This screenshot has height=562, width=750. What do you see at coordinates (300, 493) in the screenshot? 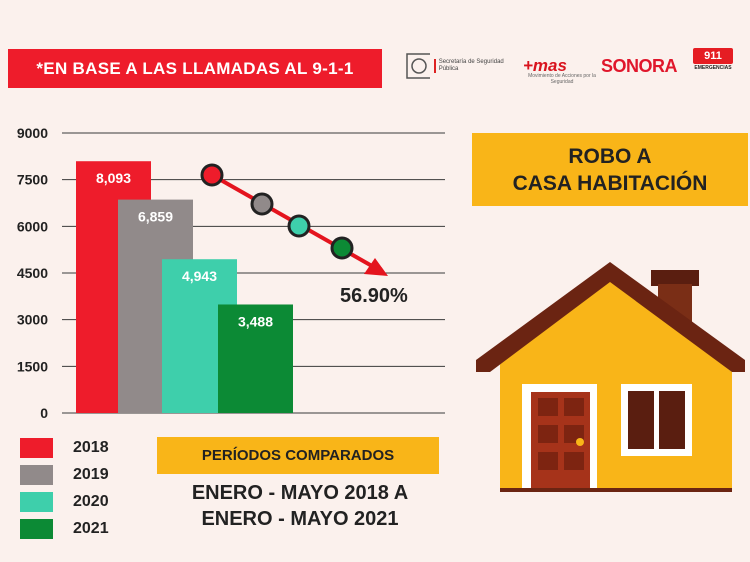
I see `date-line-1: ENERO - MAYO 2018 A` at bounding box center [300, 493].